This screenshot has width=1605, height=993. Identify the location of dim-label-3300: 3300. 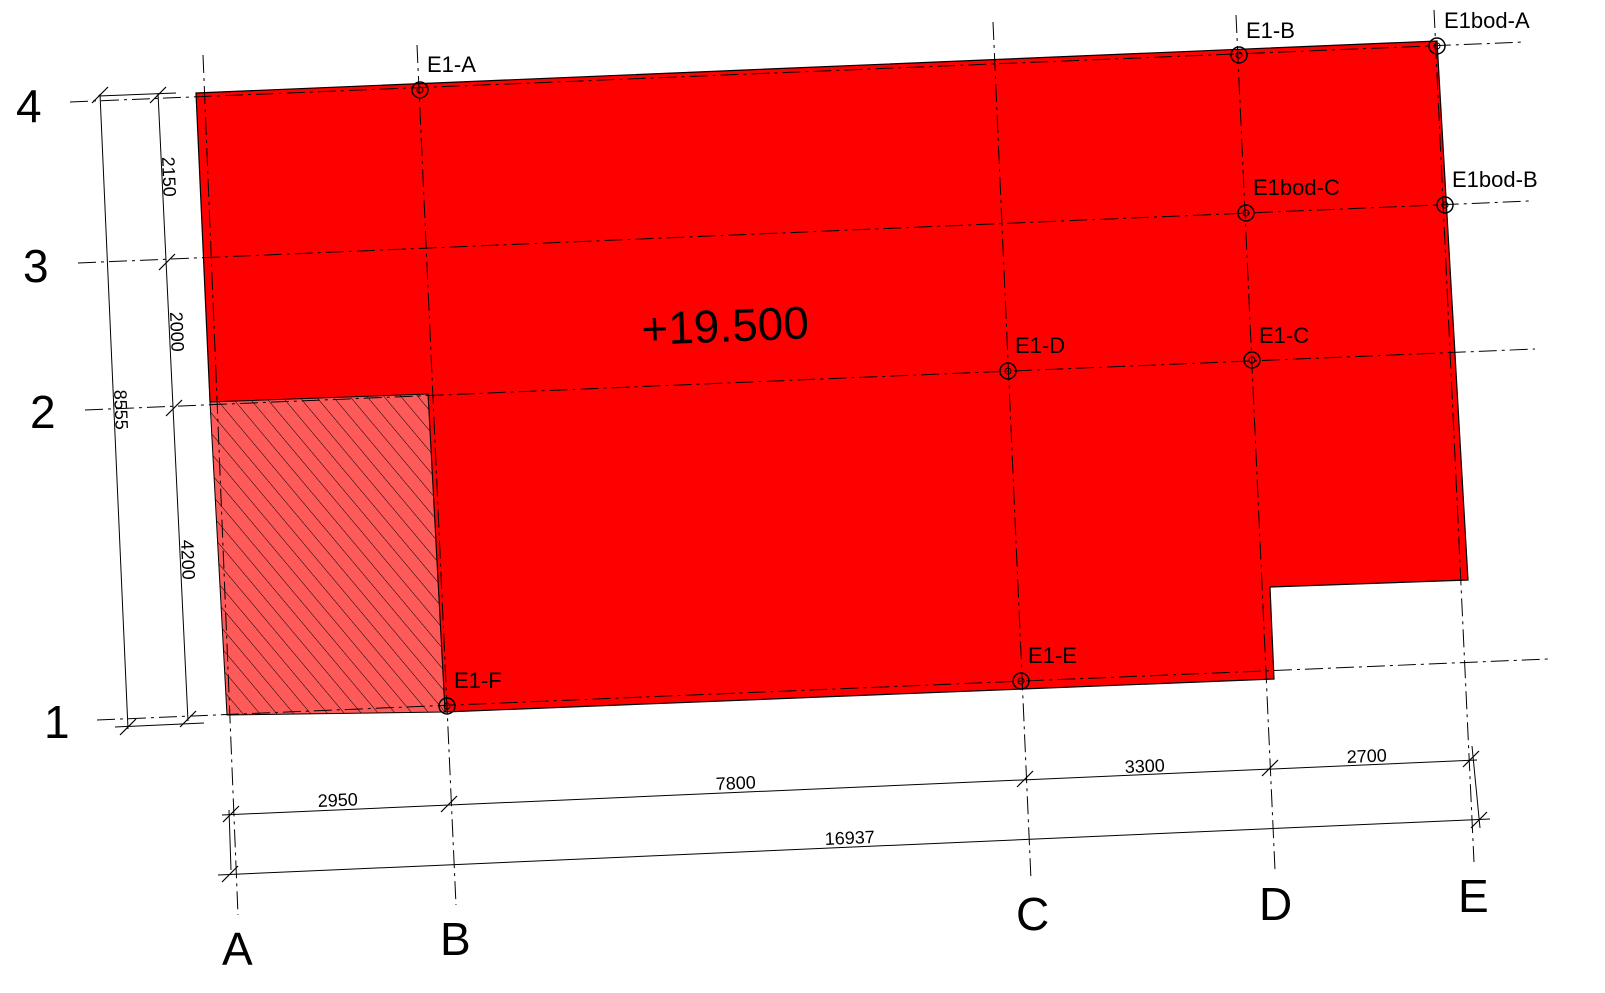
(1144, 766).